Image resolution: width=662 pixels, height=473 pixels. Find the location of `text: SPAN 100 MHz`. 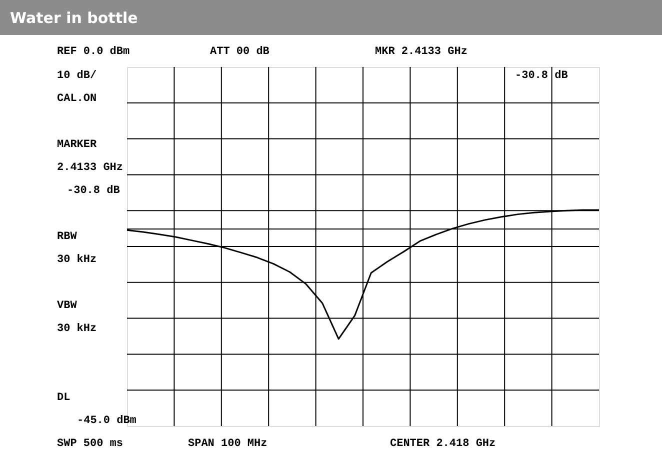

text: SPAN 100 MHz is located at coordinates (228, 444).